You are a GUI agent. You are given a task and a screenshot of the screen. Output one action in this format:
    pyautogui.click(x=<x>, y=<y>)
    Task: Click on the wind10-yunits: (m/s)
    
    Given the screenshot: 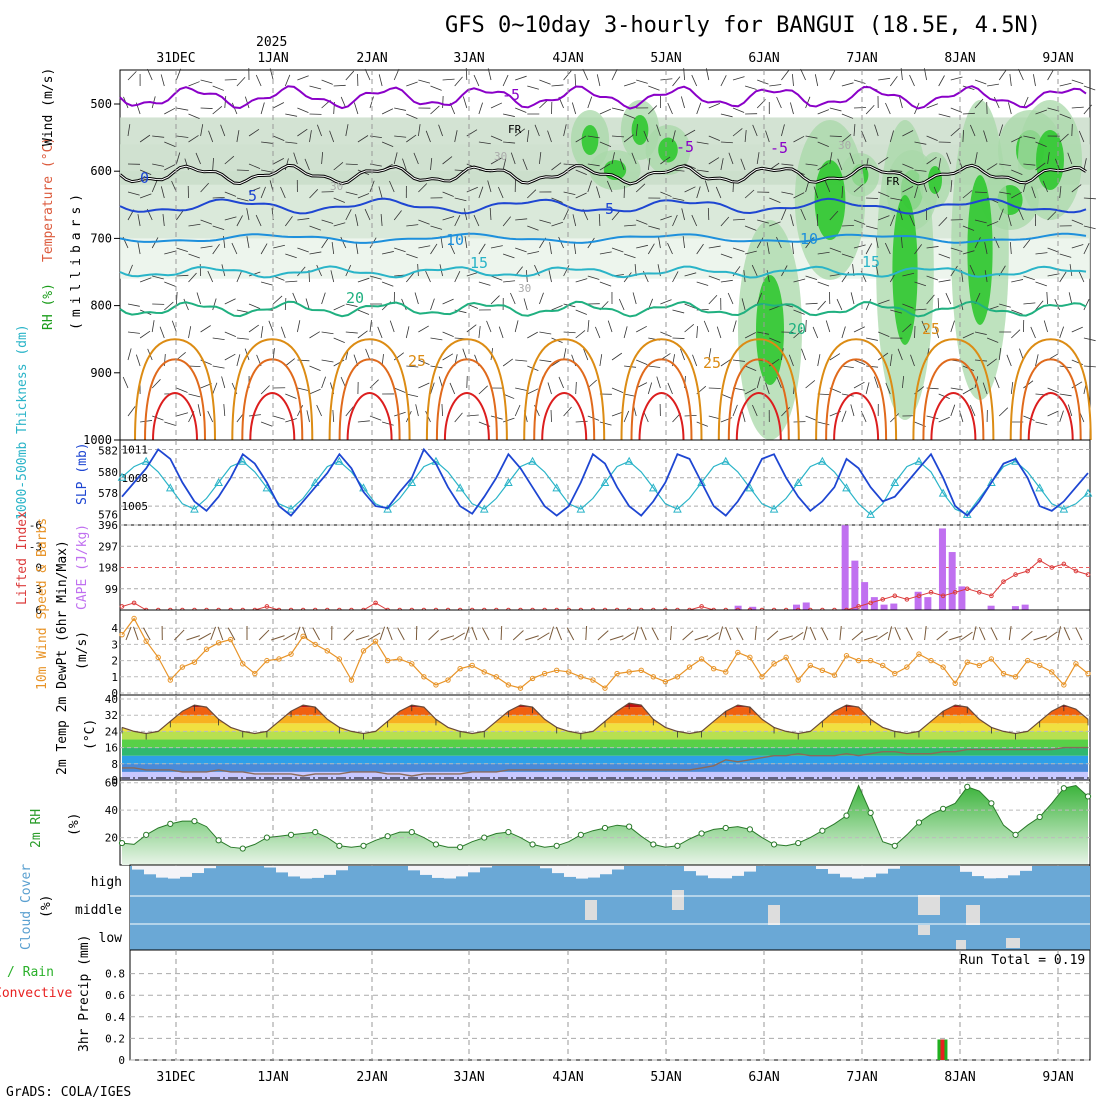 What is the action you would take?
    pyautogui.click(x=82, y=650)
    